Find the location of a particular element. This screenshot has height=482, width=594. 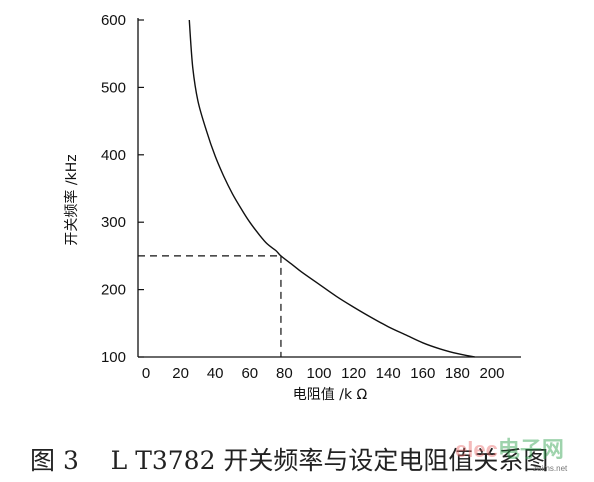

x-axis-label: 电阻值 /k Ω is located at coordinates (330, 395).